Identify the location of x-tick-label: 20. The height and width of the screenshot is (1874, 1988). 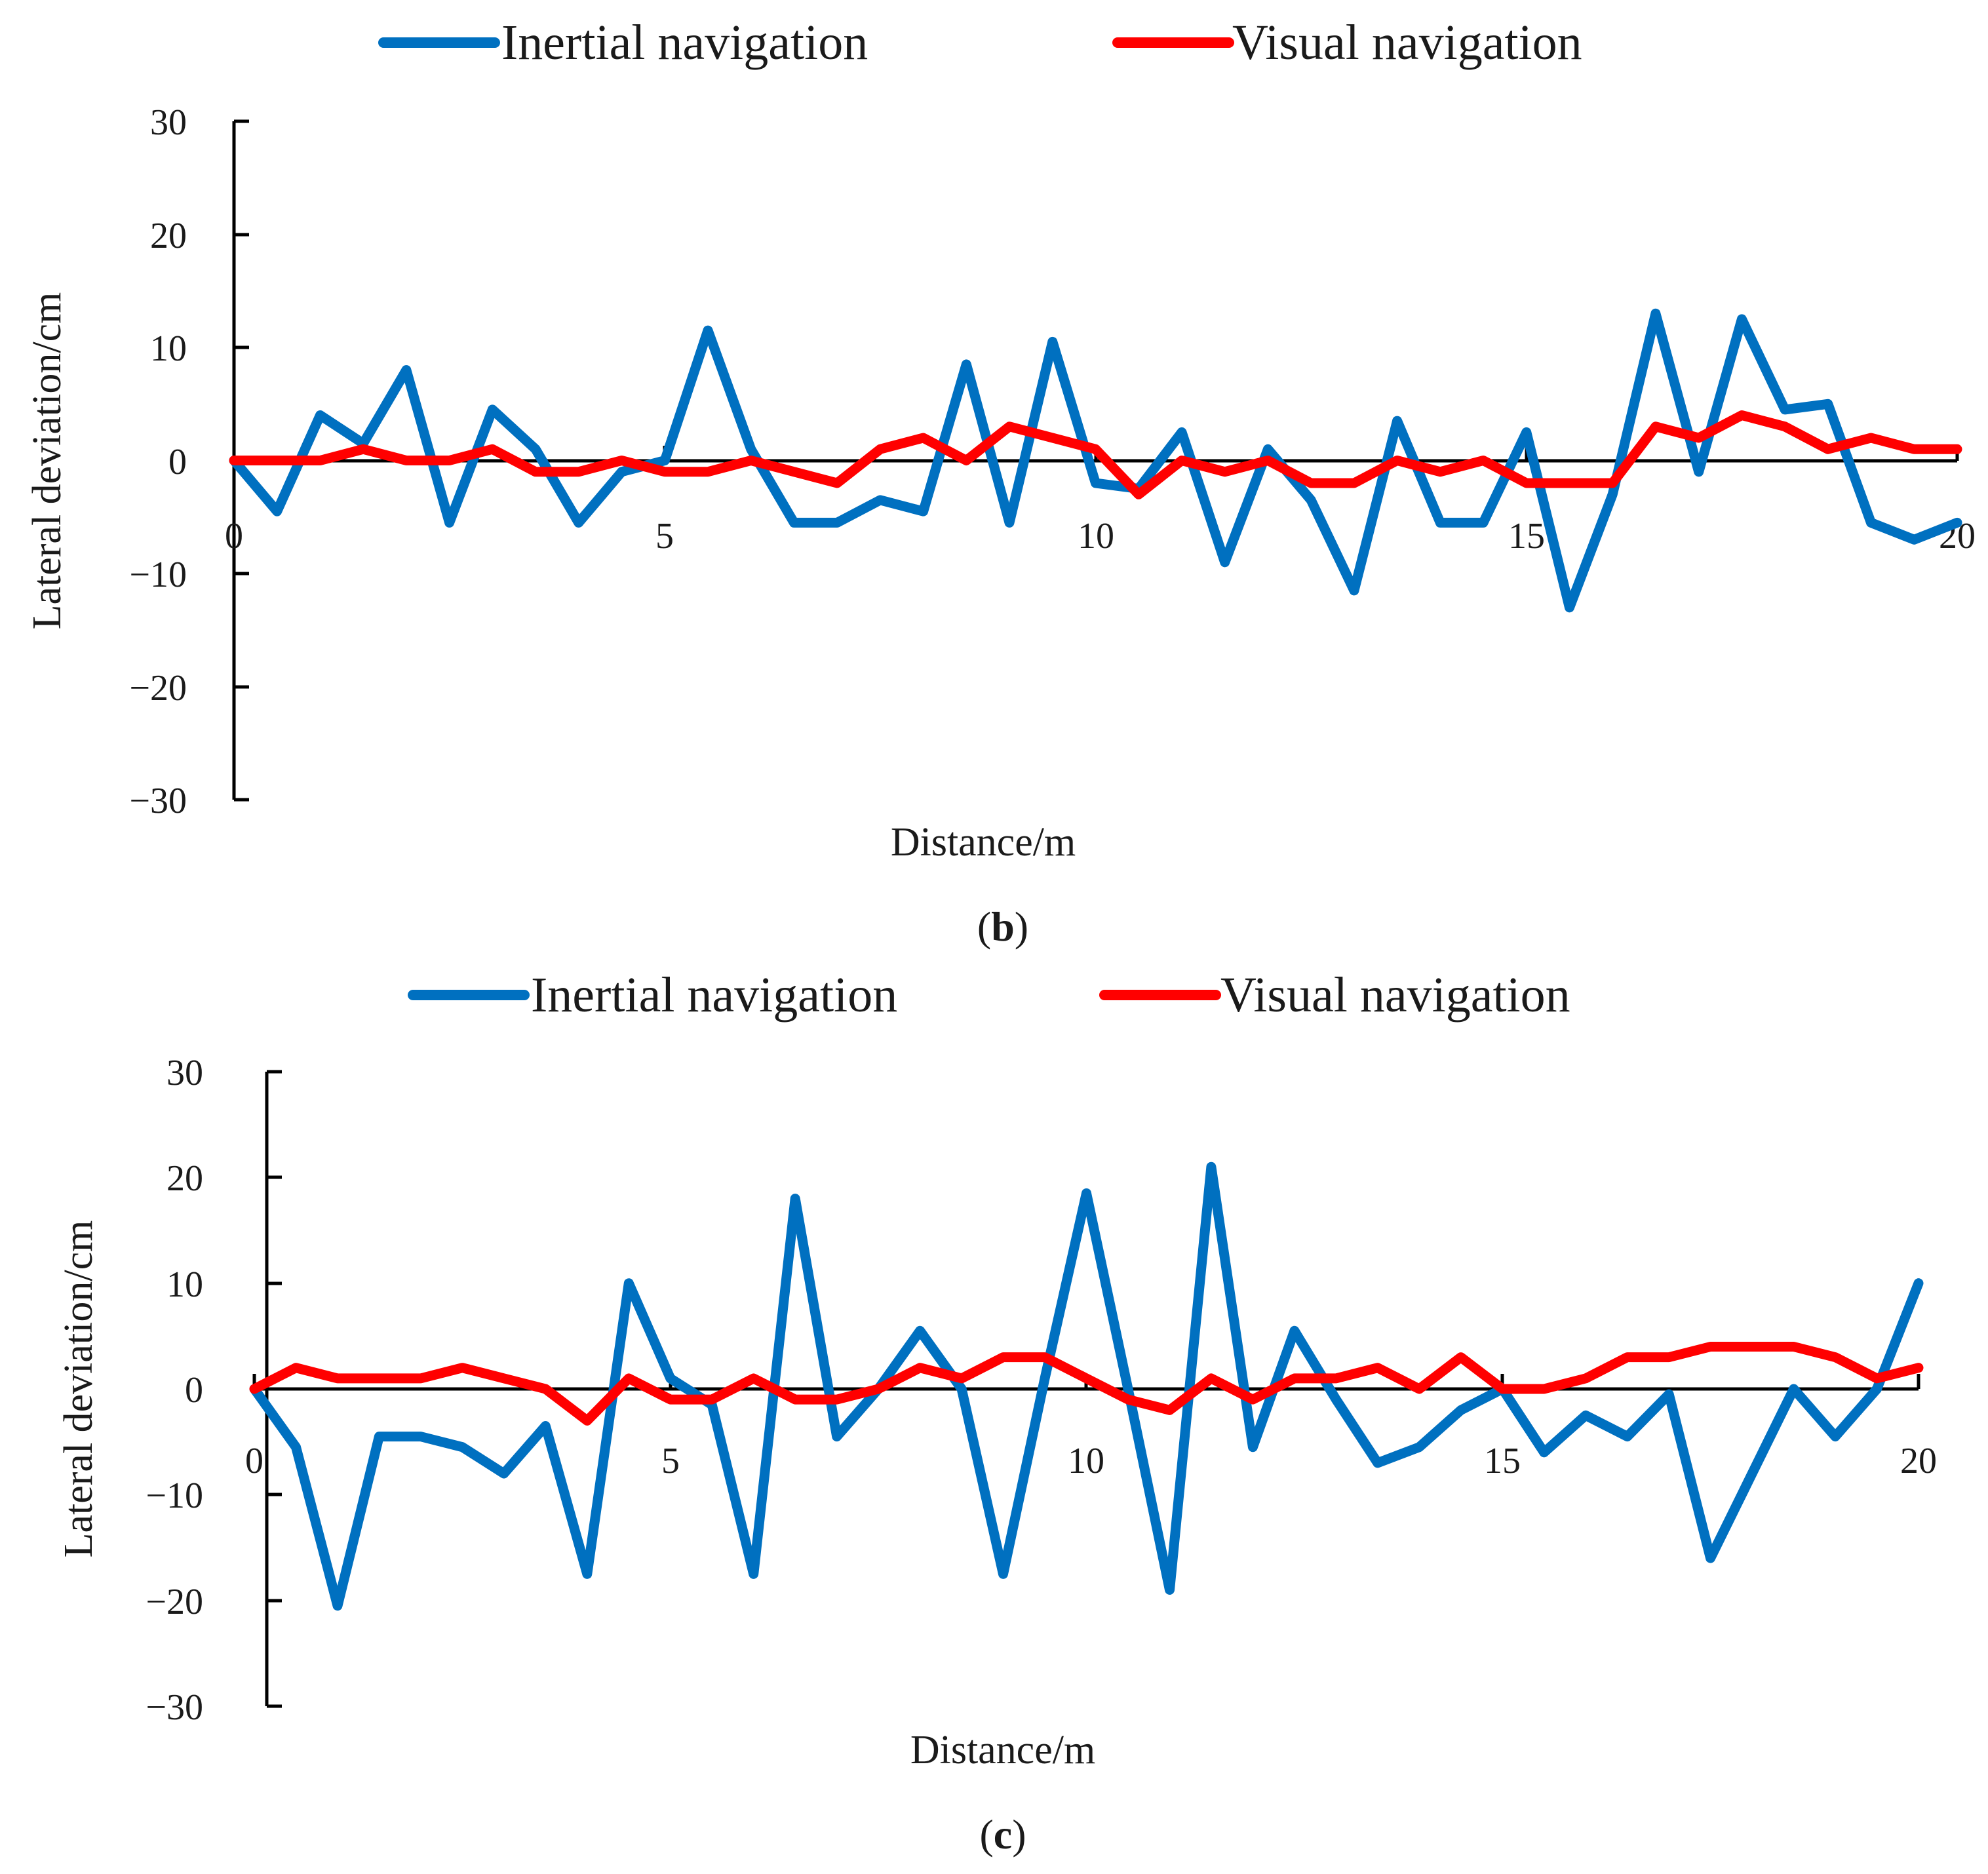
(1918, 1461).